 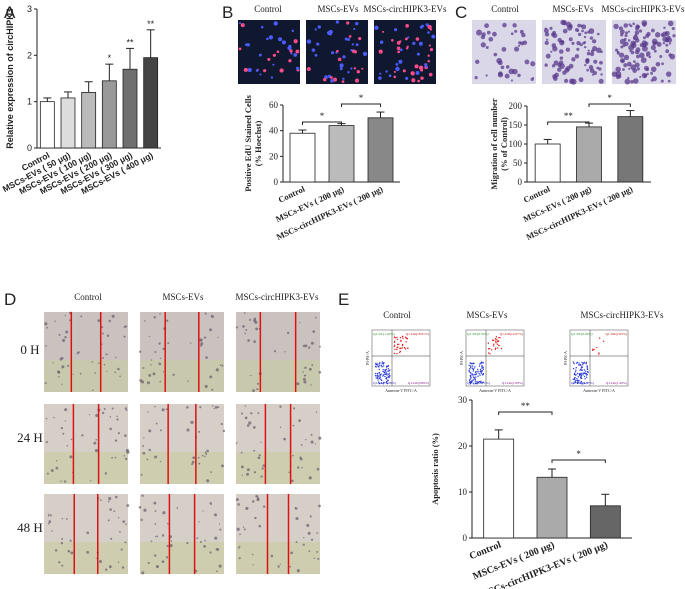 What do you see at coordinates (248, 143) in the screenshot?
I see `y-axis-label: Positive EdU Stained Cells` at bounding box center [248, 143].